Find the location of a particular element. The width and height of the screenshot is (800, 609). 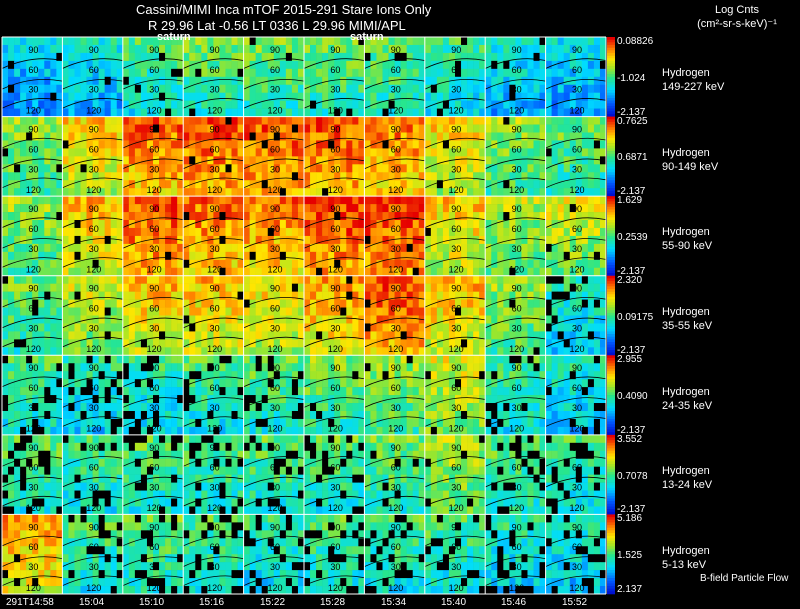

angle-label: 120 is located at coordinates (335, 429).